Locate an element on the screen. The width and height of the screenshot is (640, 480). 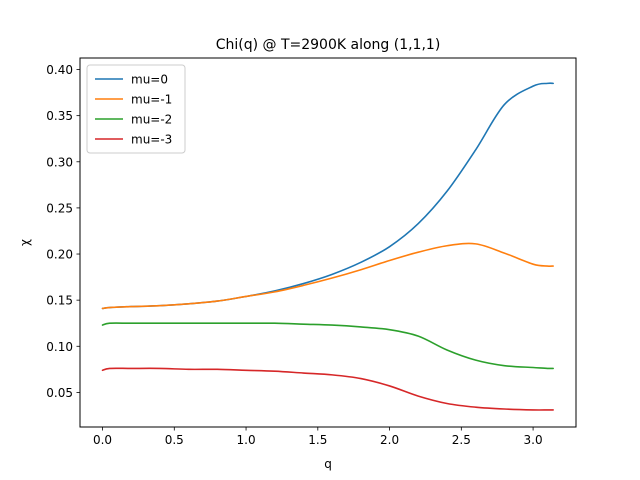
legend-label: mu=-3 is located at coordinates (151, 140).